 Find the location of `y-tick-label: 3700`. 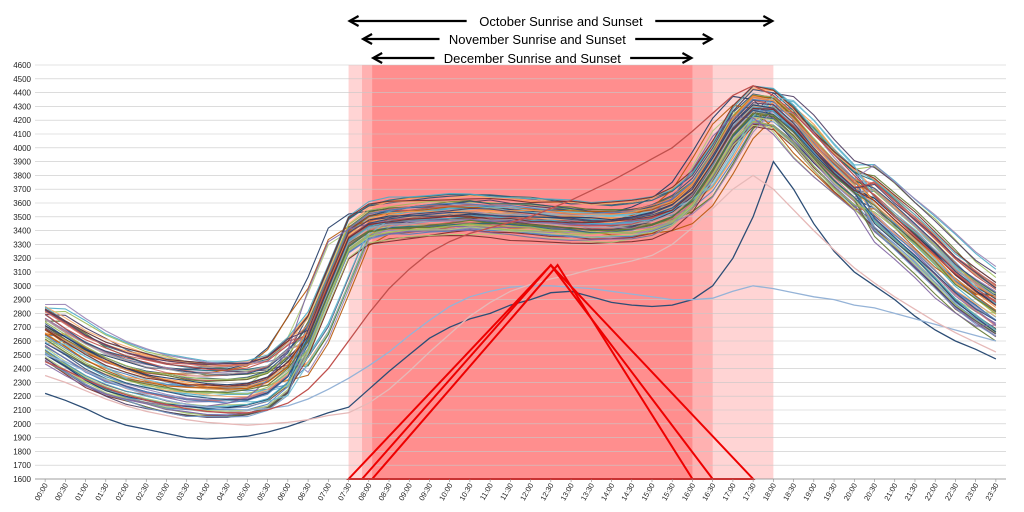

y-tick-label: 3700 is located at coordinates (22, 189).